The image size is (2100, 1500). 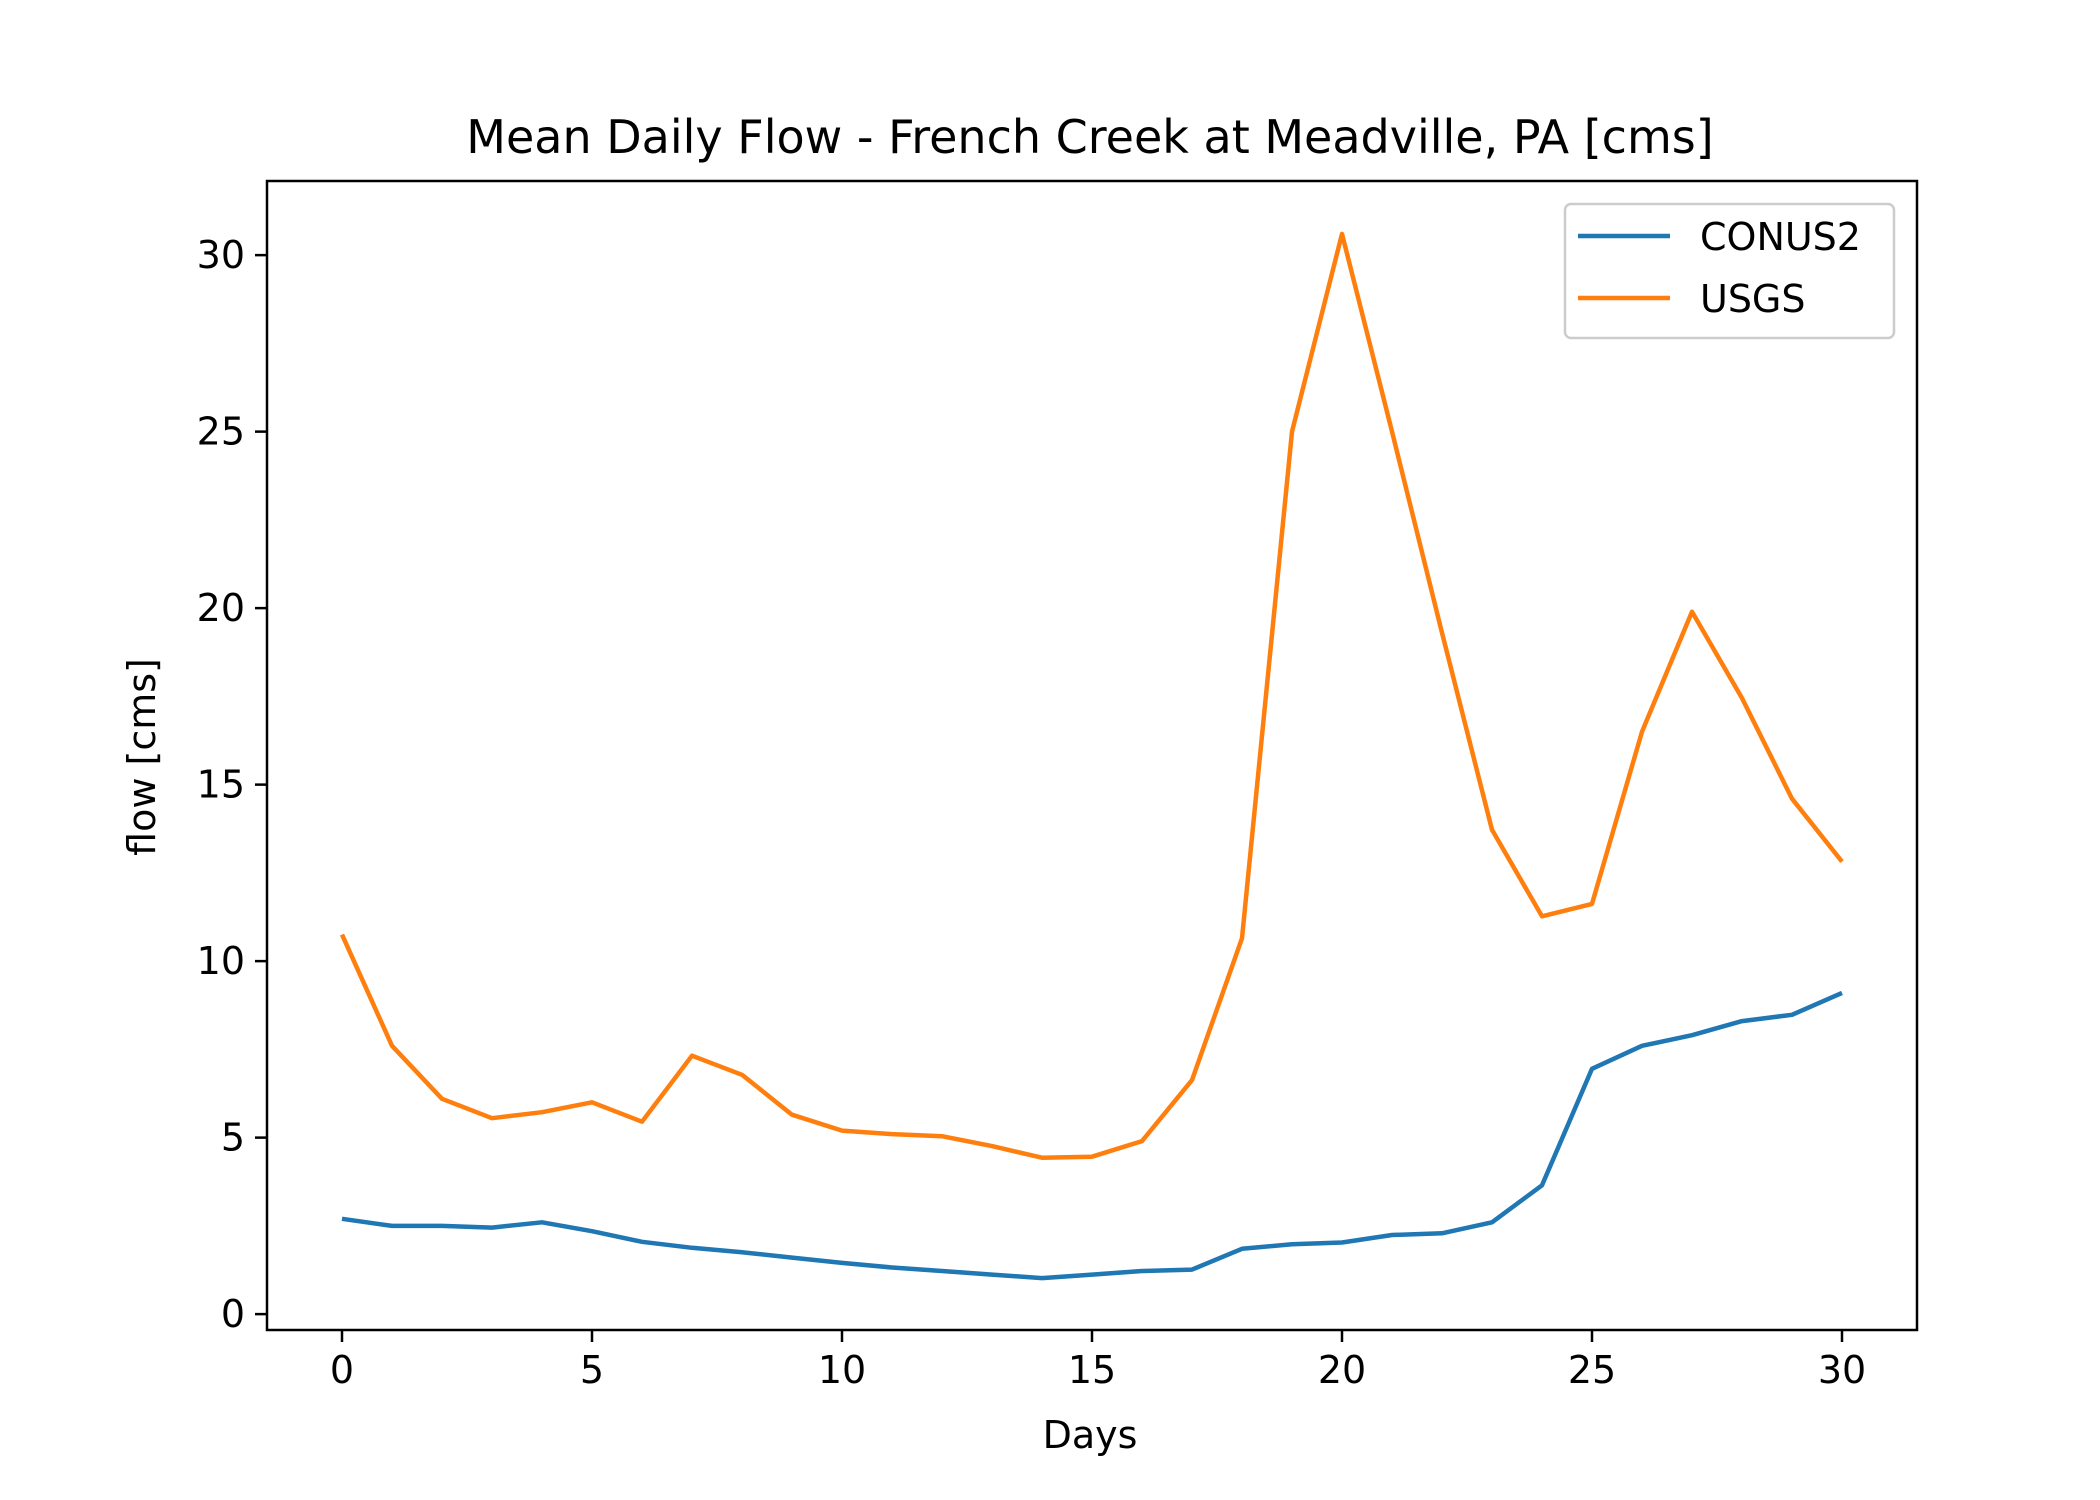 I want to click on x-tick-label: 5, so click(x=592, y=1370).